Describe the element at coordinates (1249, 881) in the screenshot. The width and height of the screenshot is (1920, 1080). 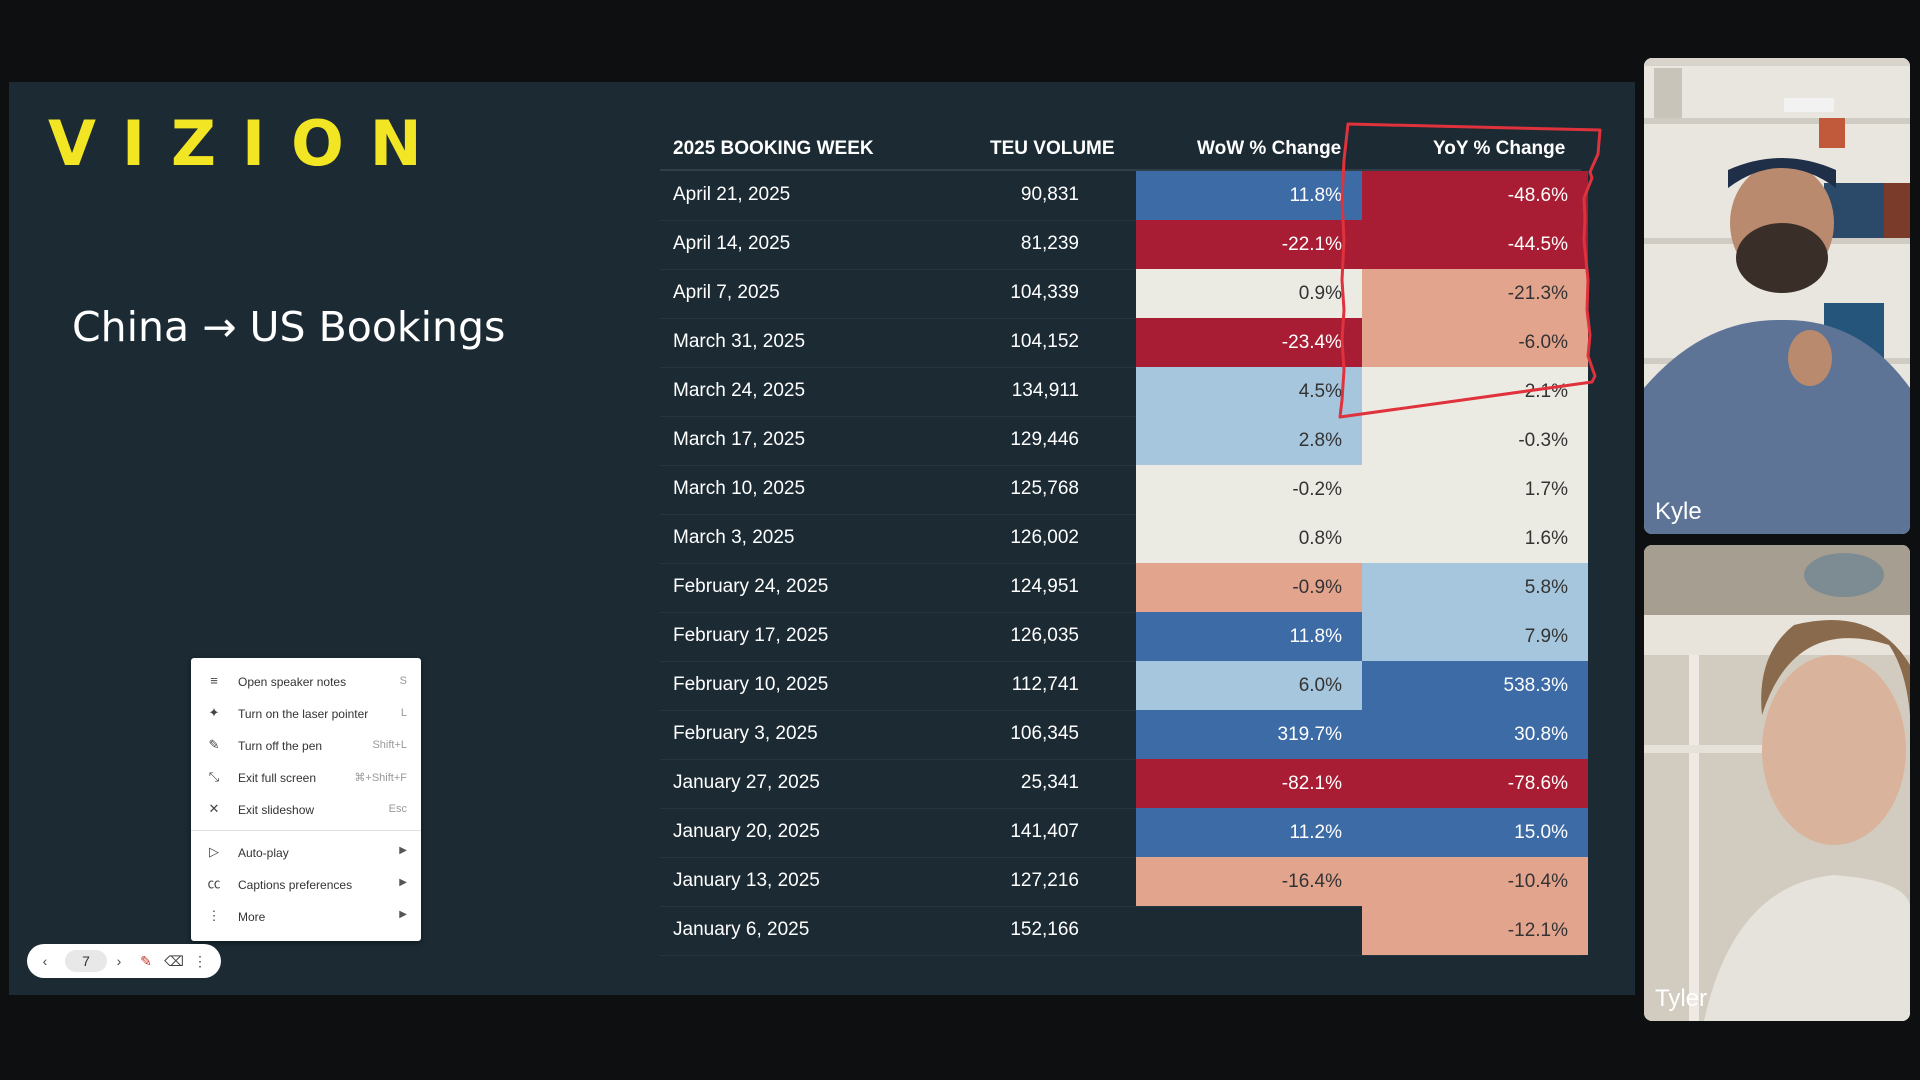
I see `wow-change-cell: -16.4%` at that location.